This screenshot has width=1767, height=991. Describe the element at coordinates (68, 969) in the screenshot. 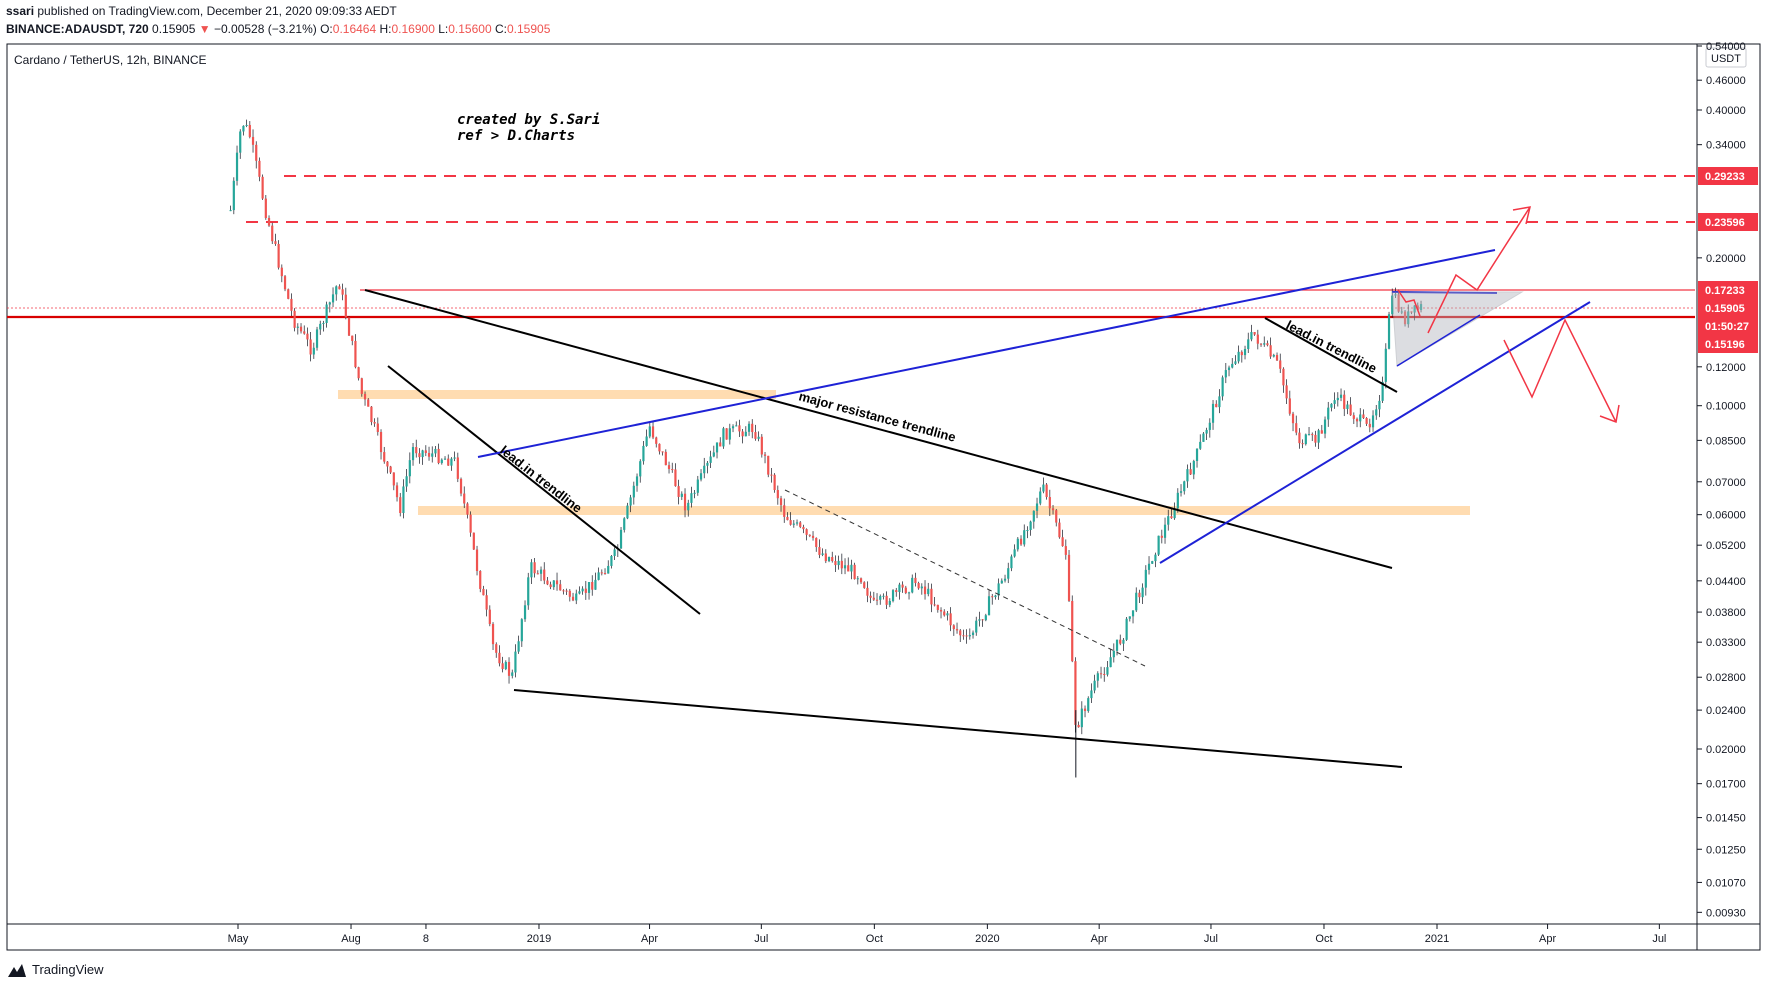

I see `footer-brand: TradingView` at that location.